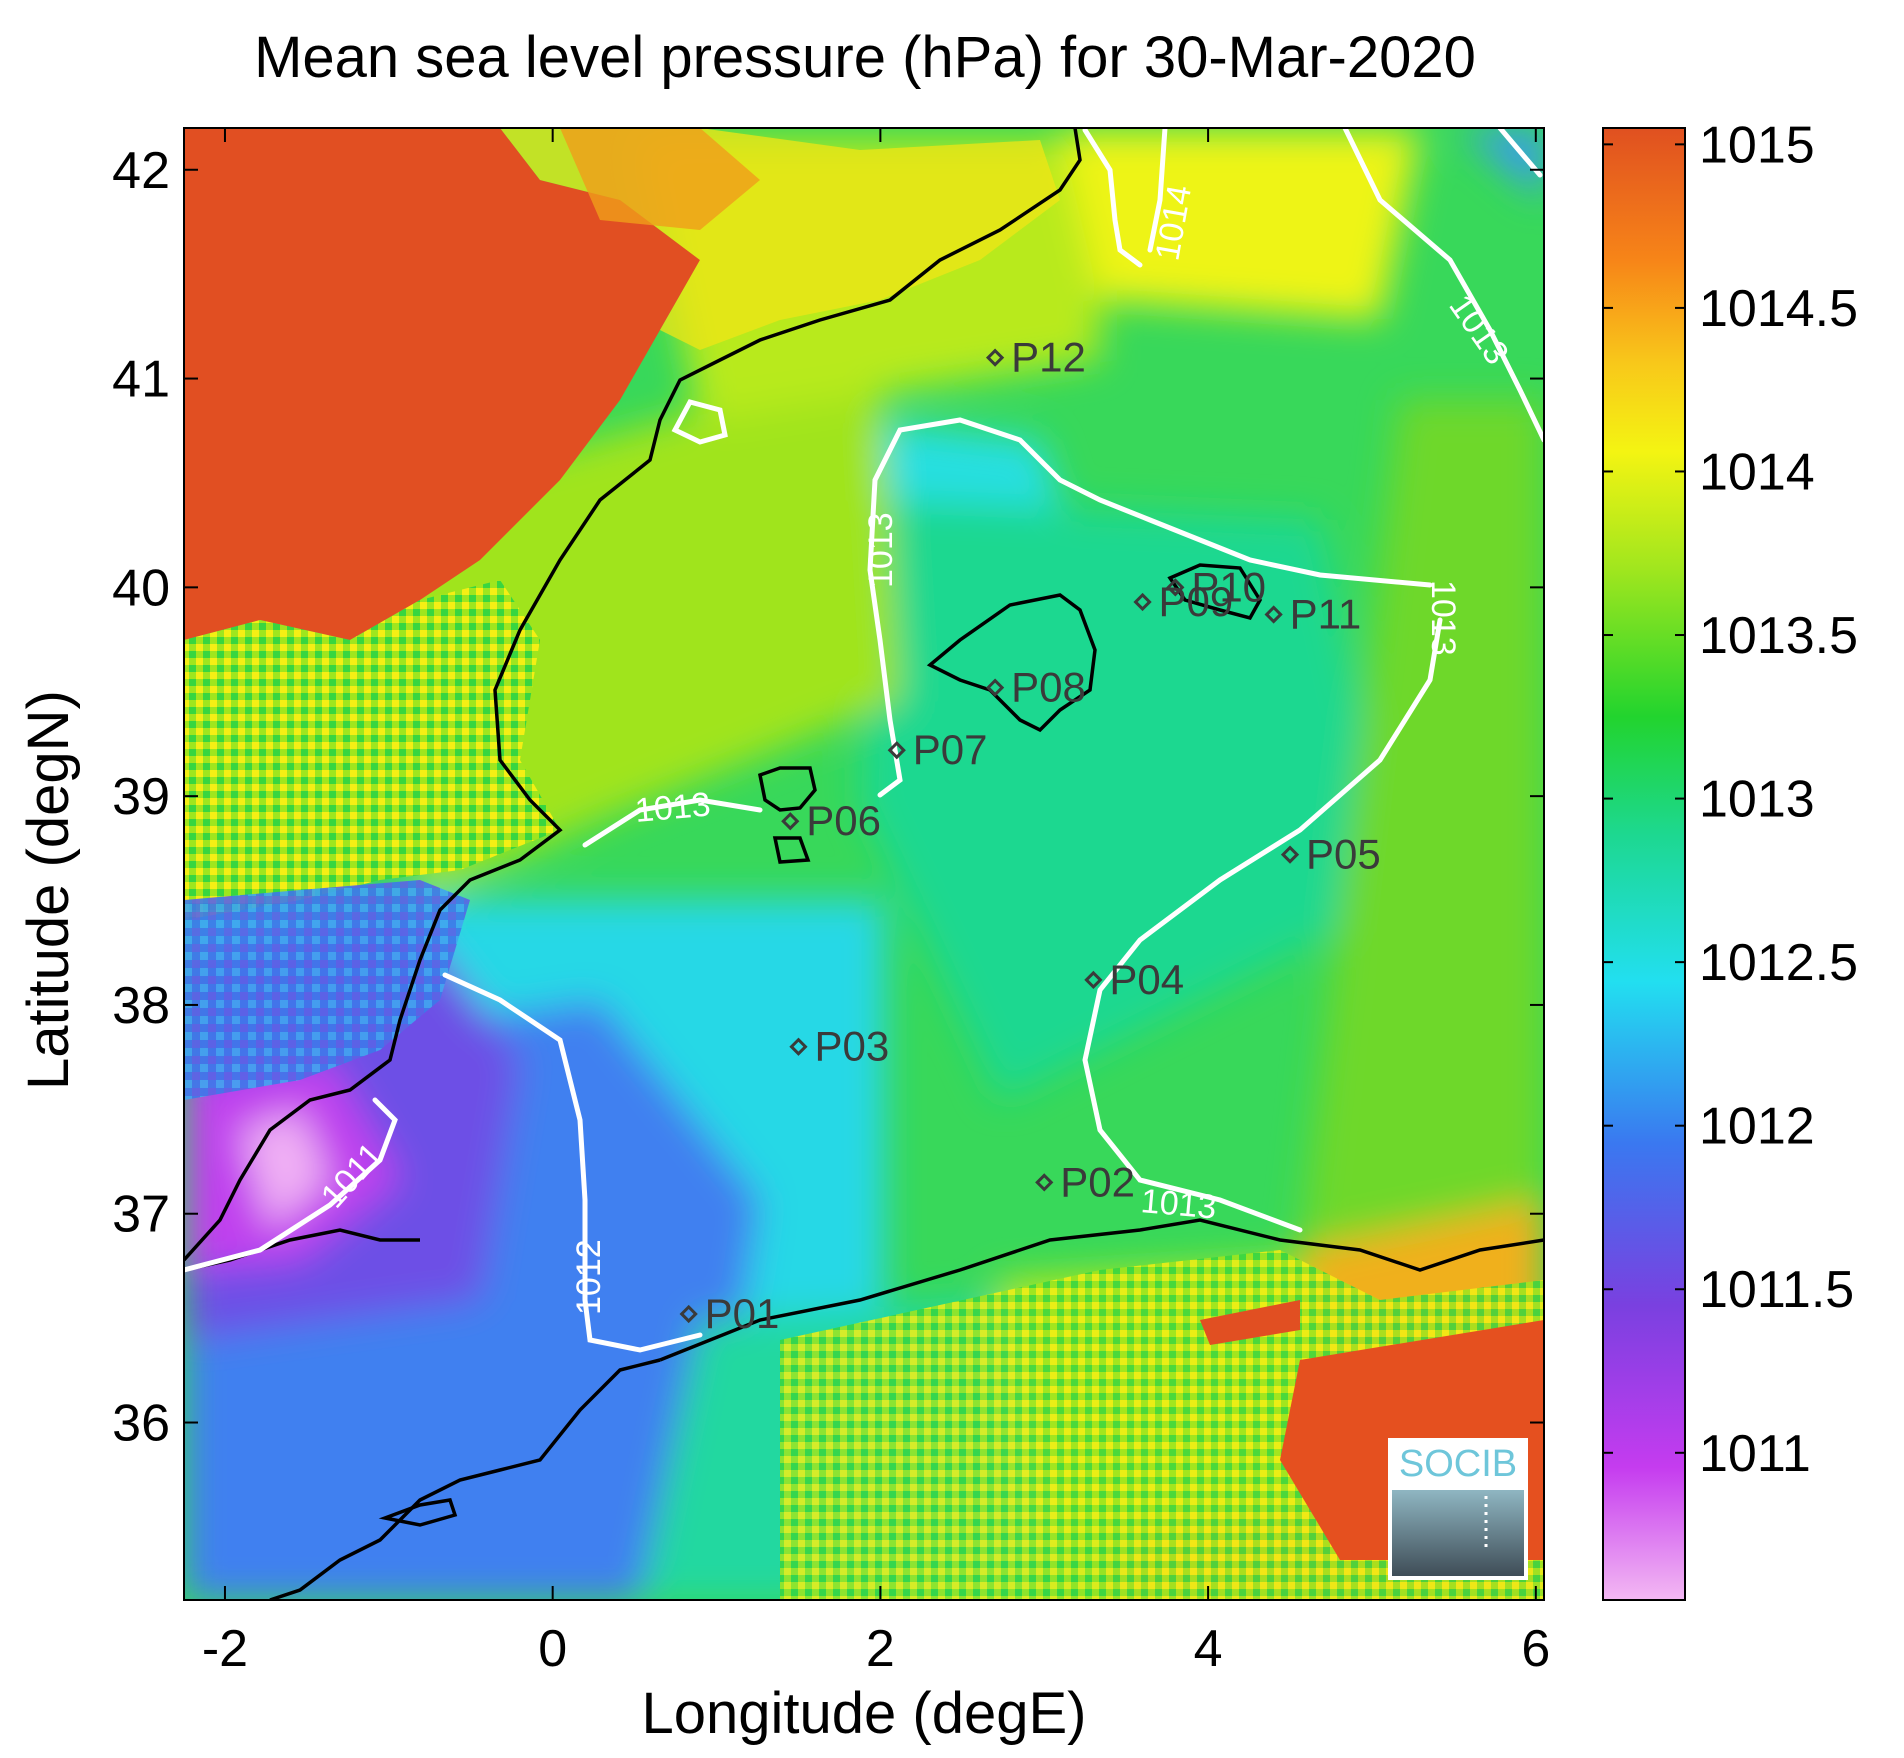 The image size is (1904, 1758). I want to click on station-label: P05, so click(1343, 854).